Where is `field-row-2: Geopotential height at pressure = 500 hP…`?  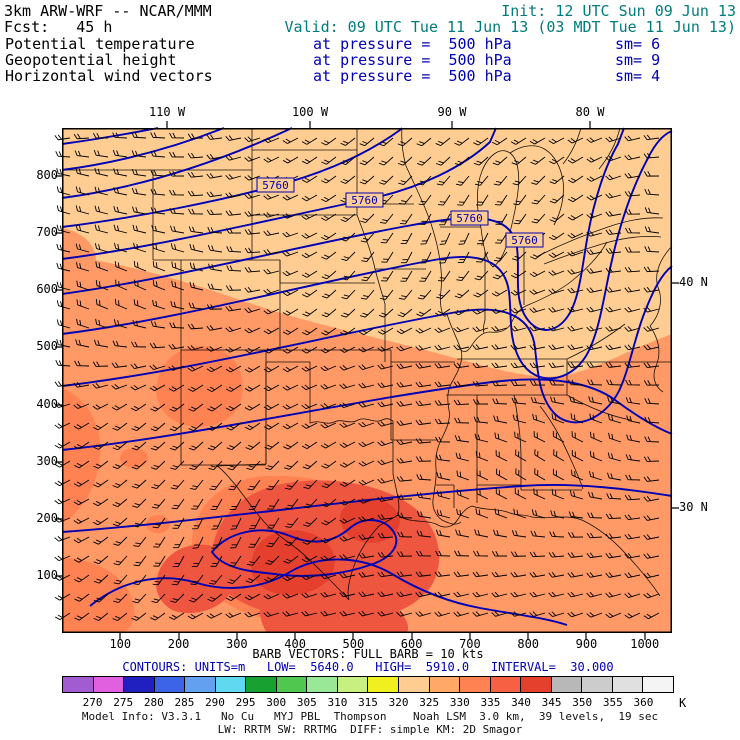
field-row-2: Geopotential height at pressure = 500 hP… is located at coordinates (370, 60).